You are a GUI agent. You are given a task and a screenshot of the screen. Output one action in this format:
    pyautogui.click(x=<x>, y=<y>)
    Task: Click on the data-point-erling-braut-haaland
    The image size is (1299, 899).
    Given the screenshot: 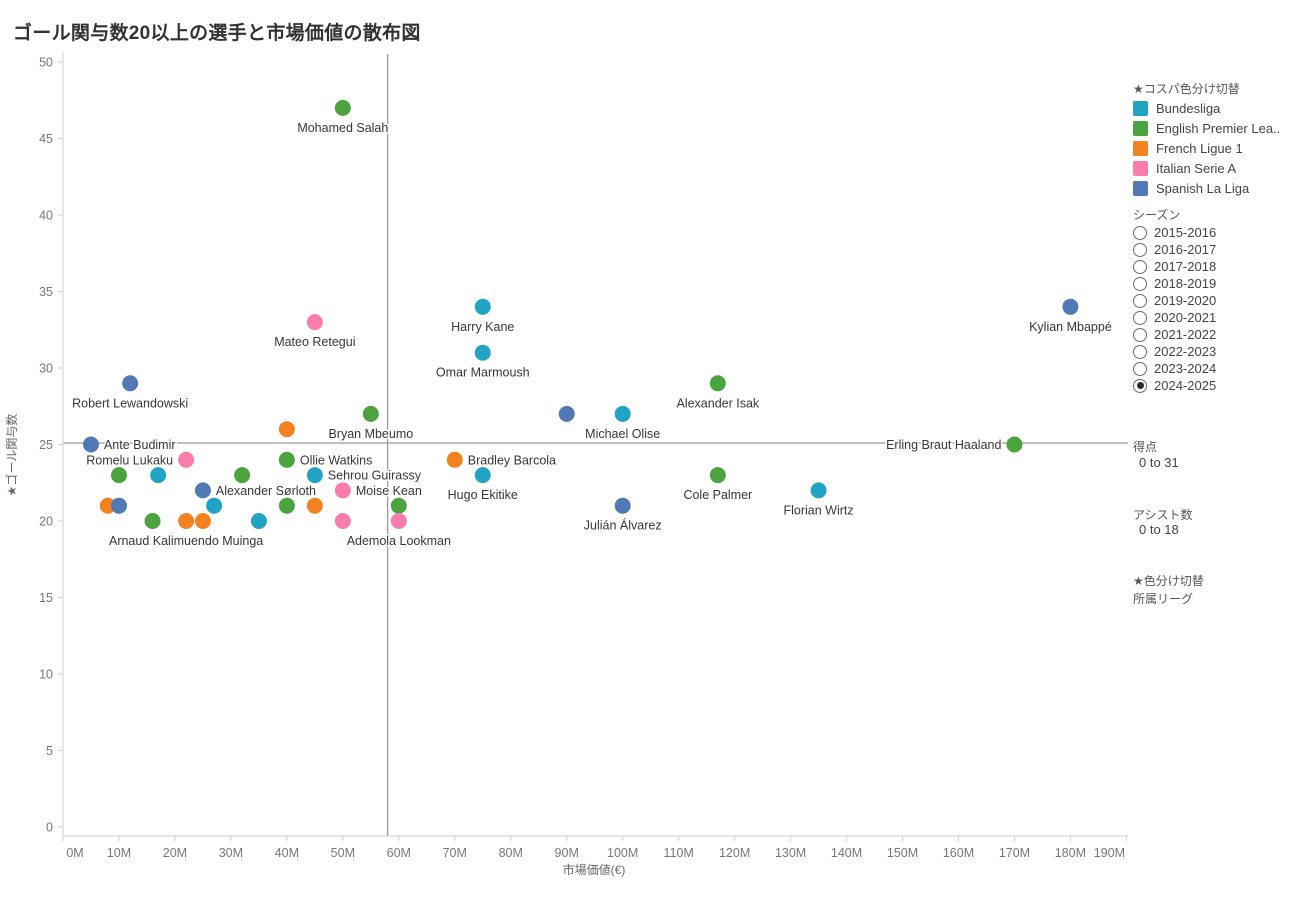 What is the action you would take?
    pyautogui.click(x=1014, y=444)
    